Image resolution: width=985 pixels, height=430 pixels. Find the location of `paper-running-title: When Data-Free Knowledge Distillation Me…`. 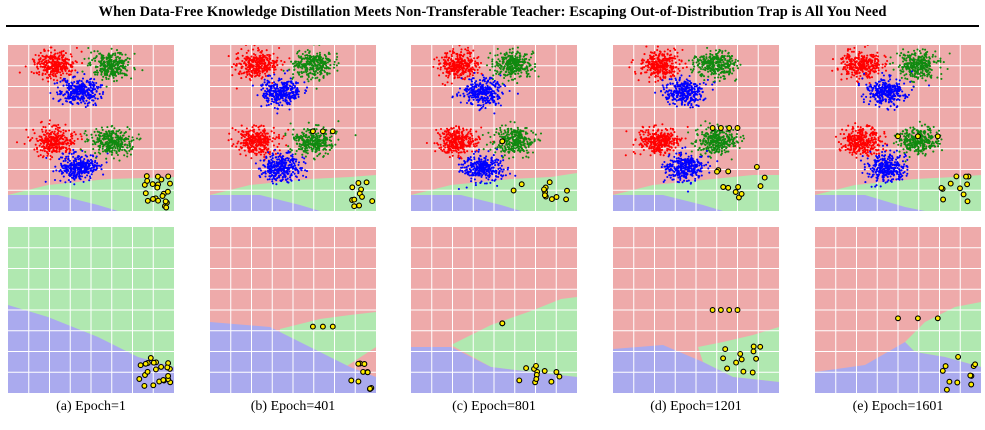

paper-running-title: When Data-Free Knowledge Distillation Me… is located at coordinates (492, 12).